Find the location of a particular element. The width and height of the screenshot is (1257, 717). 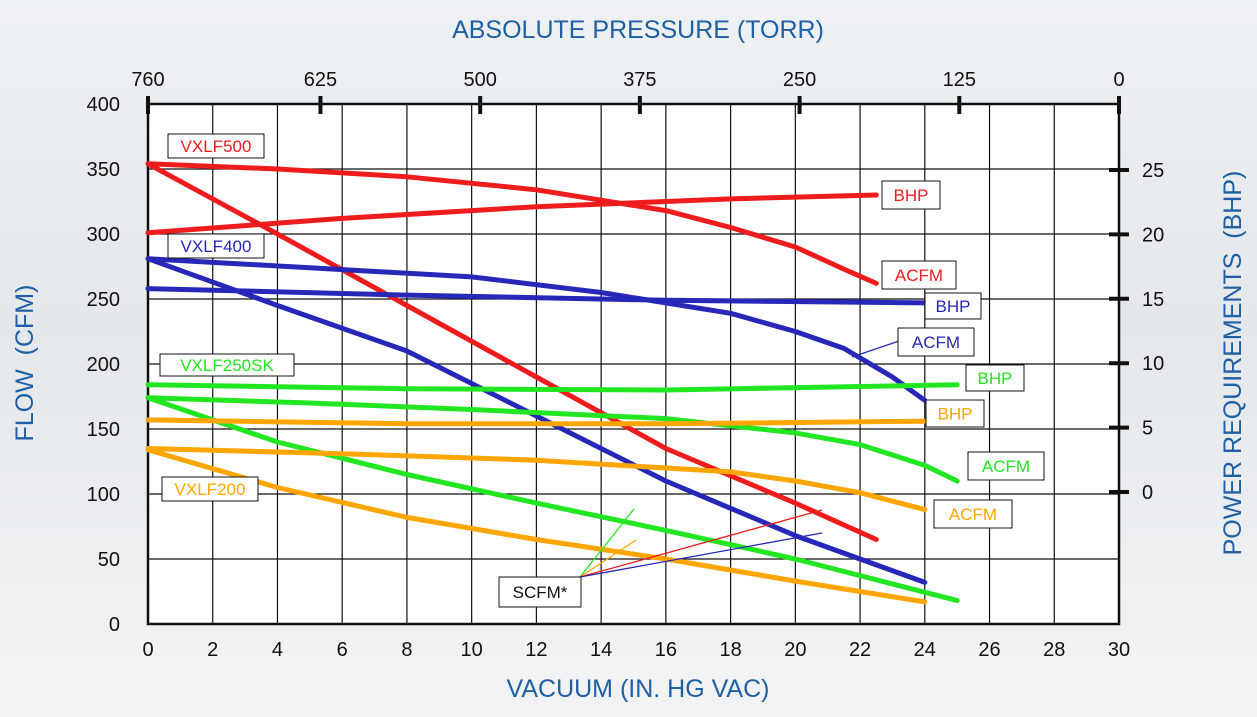

label-vxlf400-1: VXLF400 is located at coordinates (216, 246).